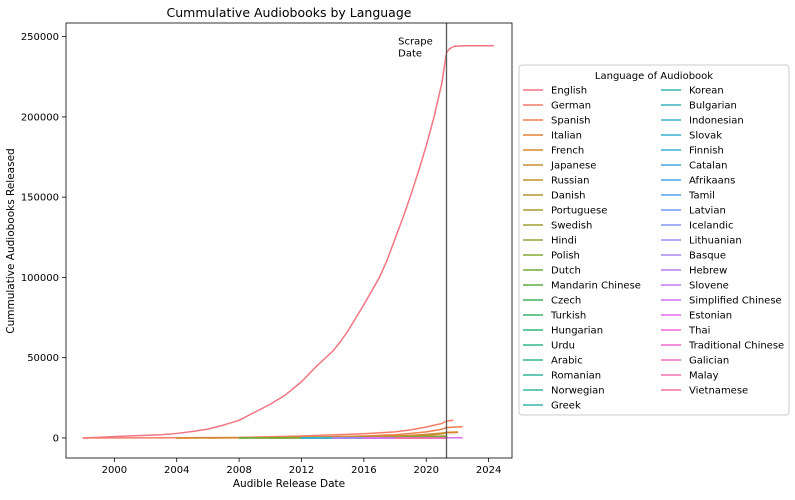 This screenshot has height=500, width=795. I want to click on legend-label: Tamil, so click(701, 196).